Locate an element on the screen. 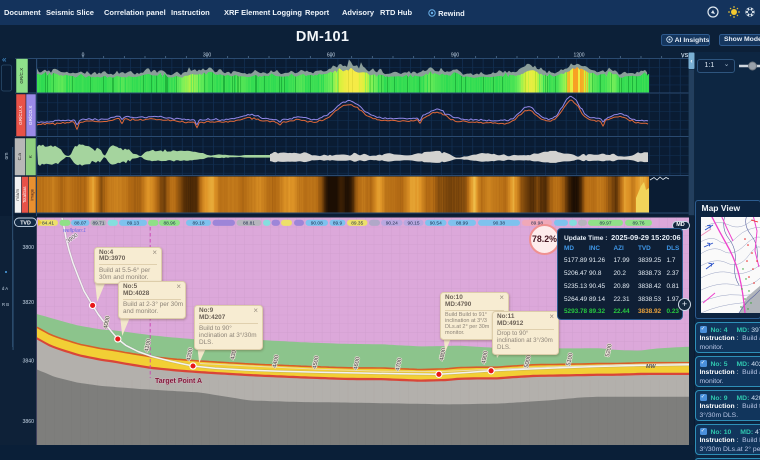 This screenshot has height=460, width=760. svg-text: 90.38 is located at coordinates (499, 224).